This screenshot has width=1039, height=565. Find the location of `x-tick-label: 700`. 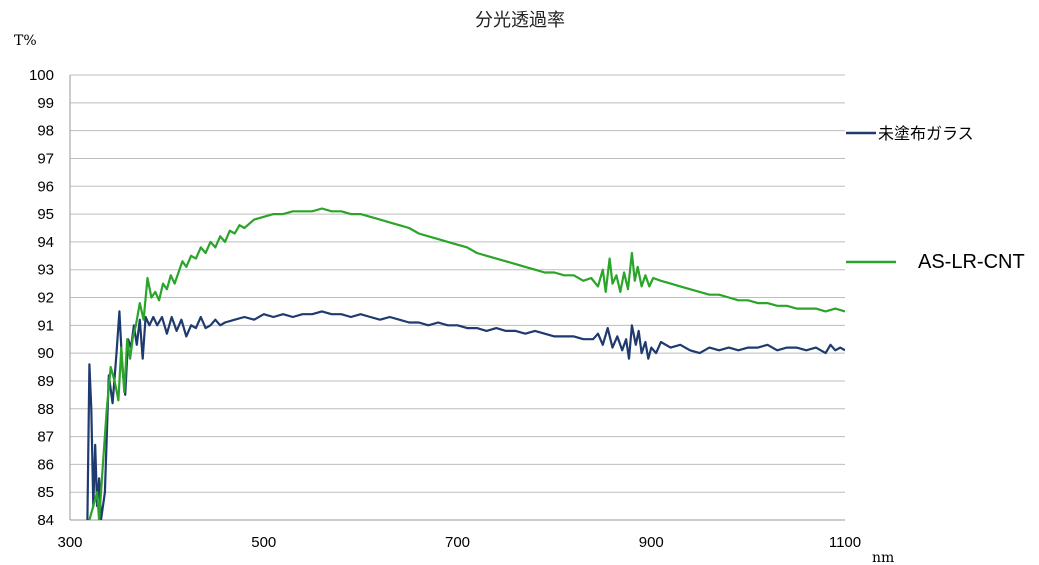

x-tick-label: 700 is located at coordinates (457, 542).